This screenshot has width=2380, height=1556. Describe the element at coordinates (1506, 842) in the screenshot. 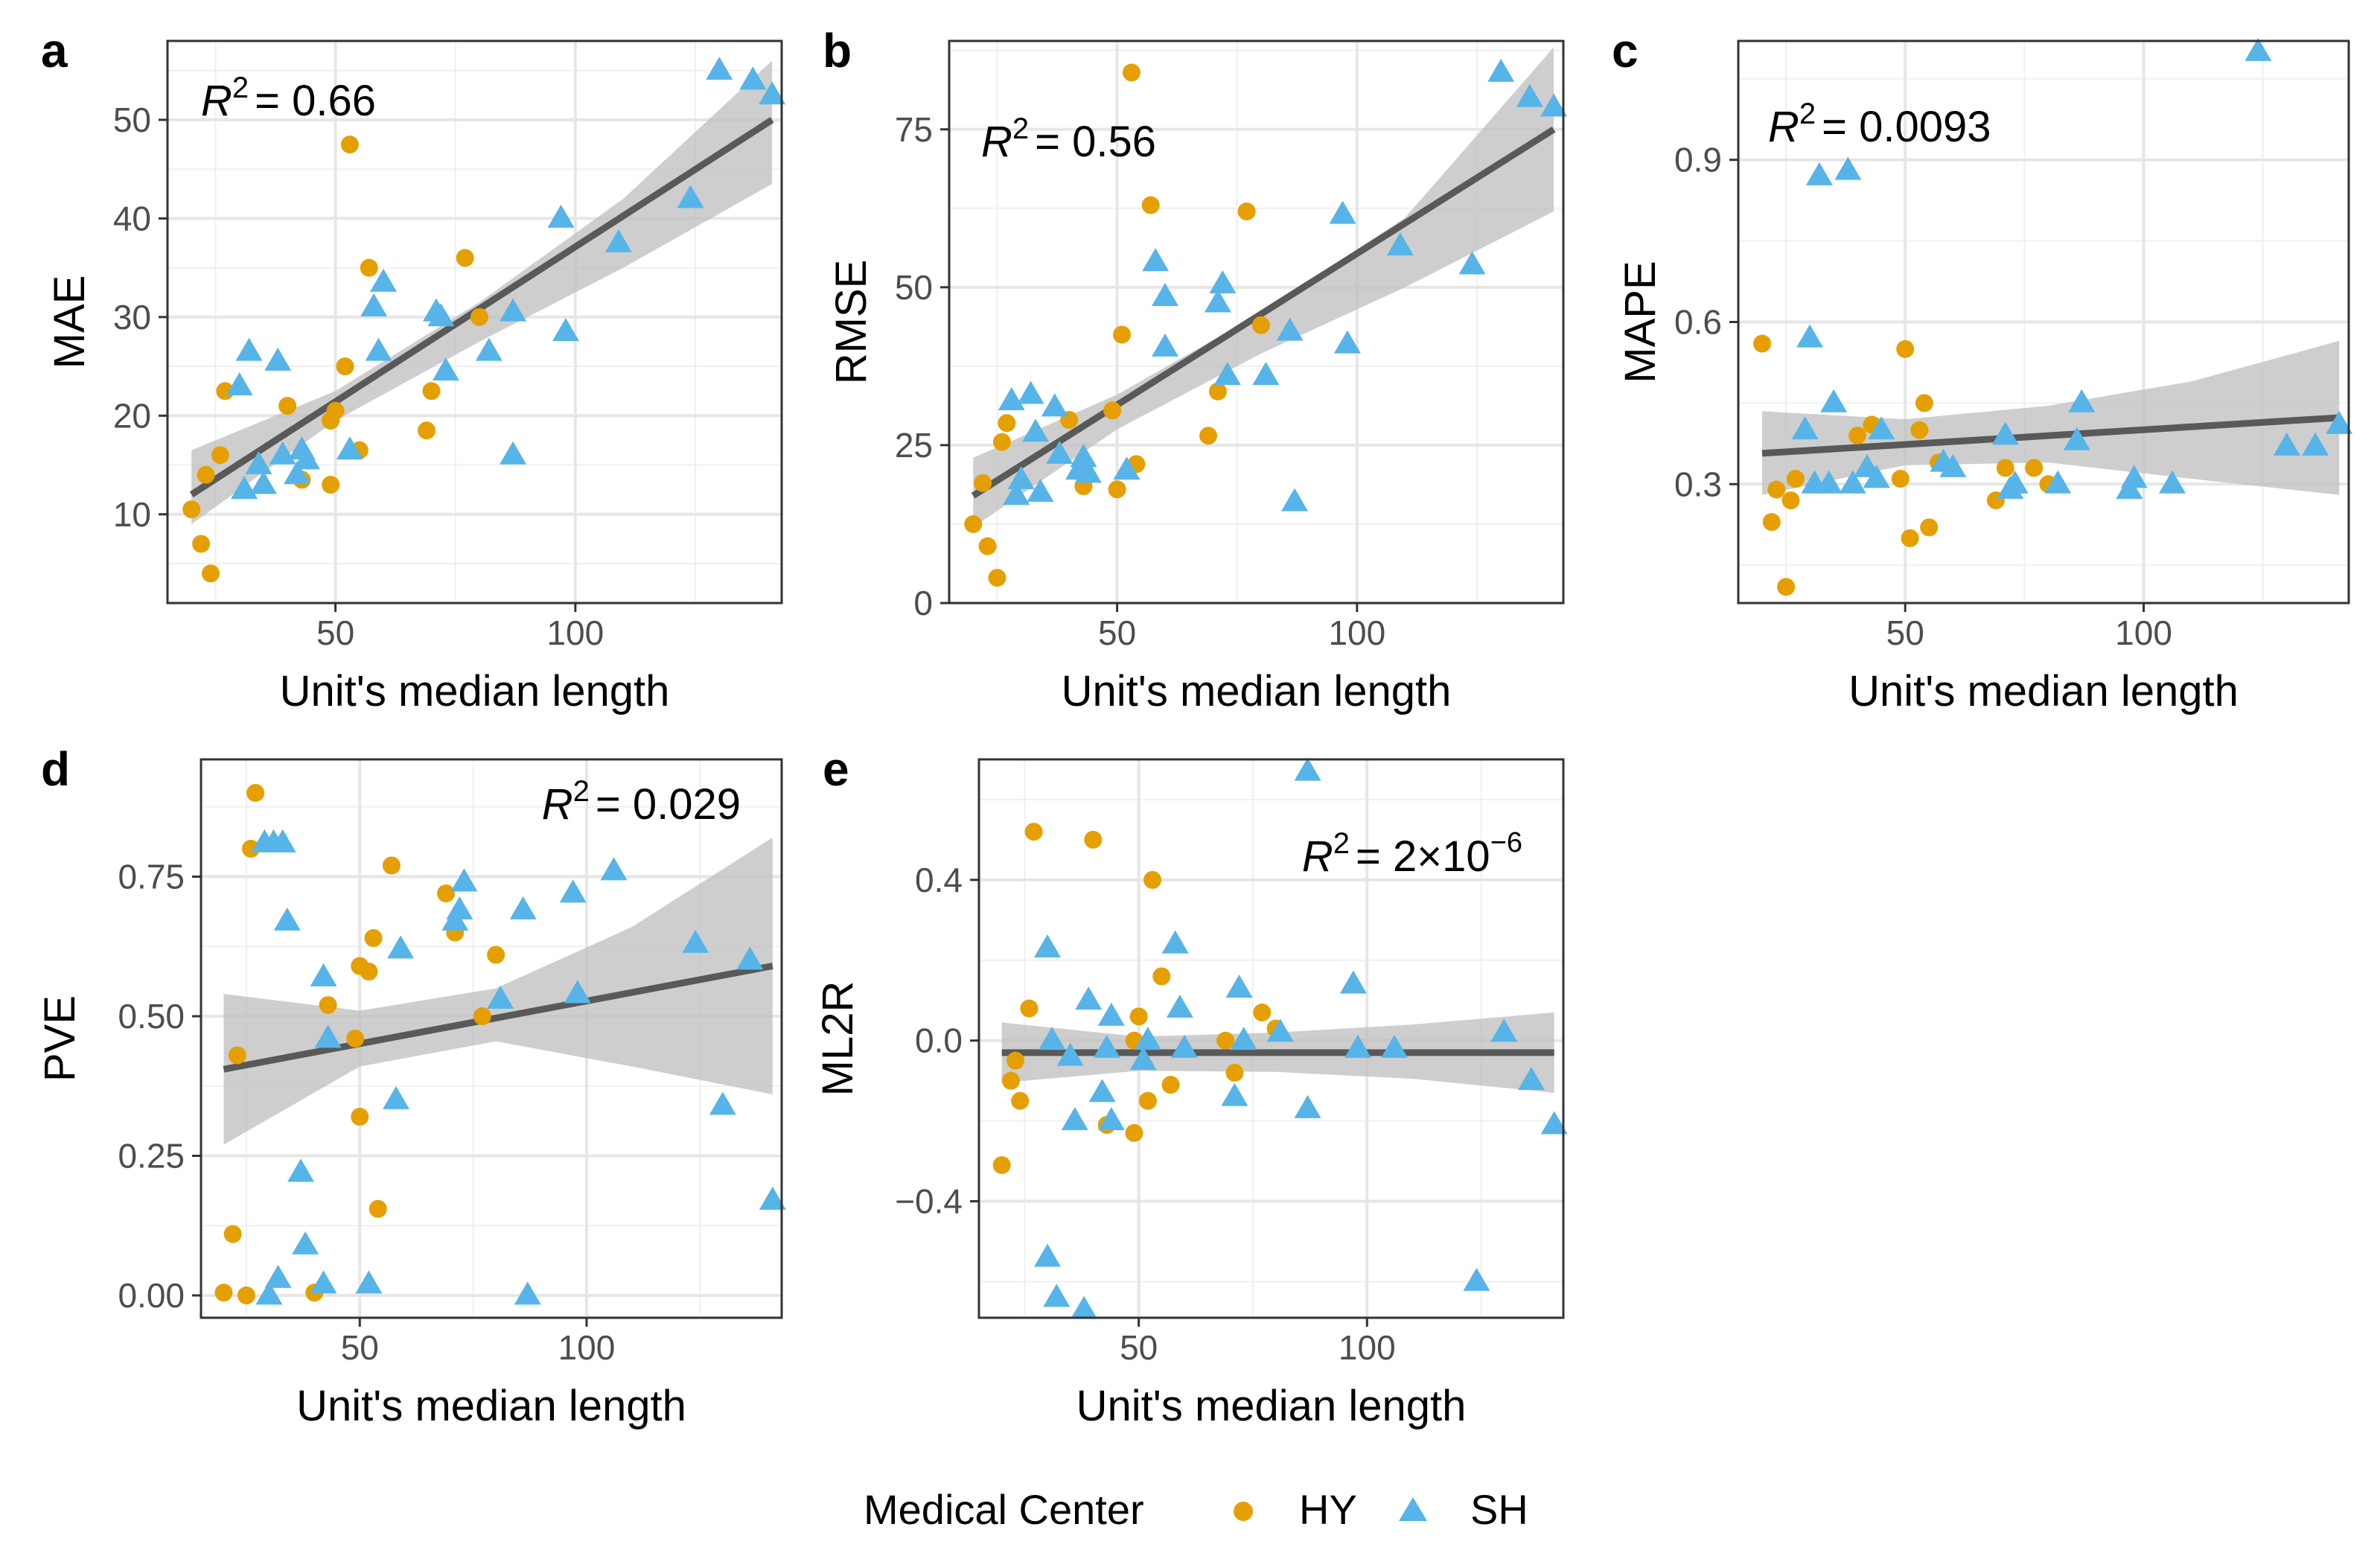

I see `r2-exponent: −6` at that location.